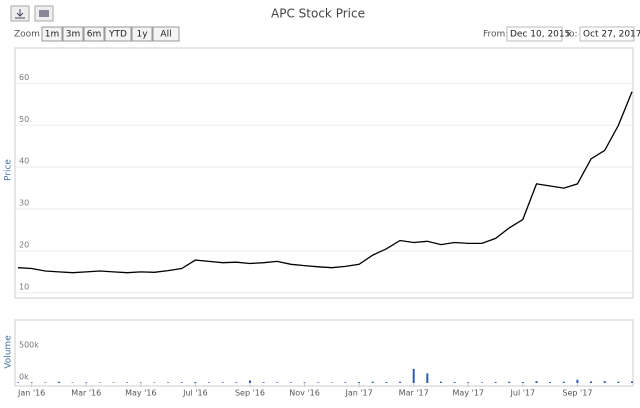  Describe the element at coordinates (24, 161) in the screenshot. I see `y-tick-label: 40` at that location.